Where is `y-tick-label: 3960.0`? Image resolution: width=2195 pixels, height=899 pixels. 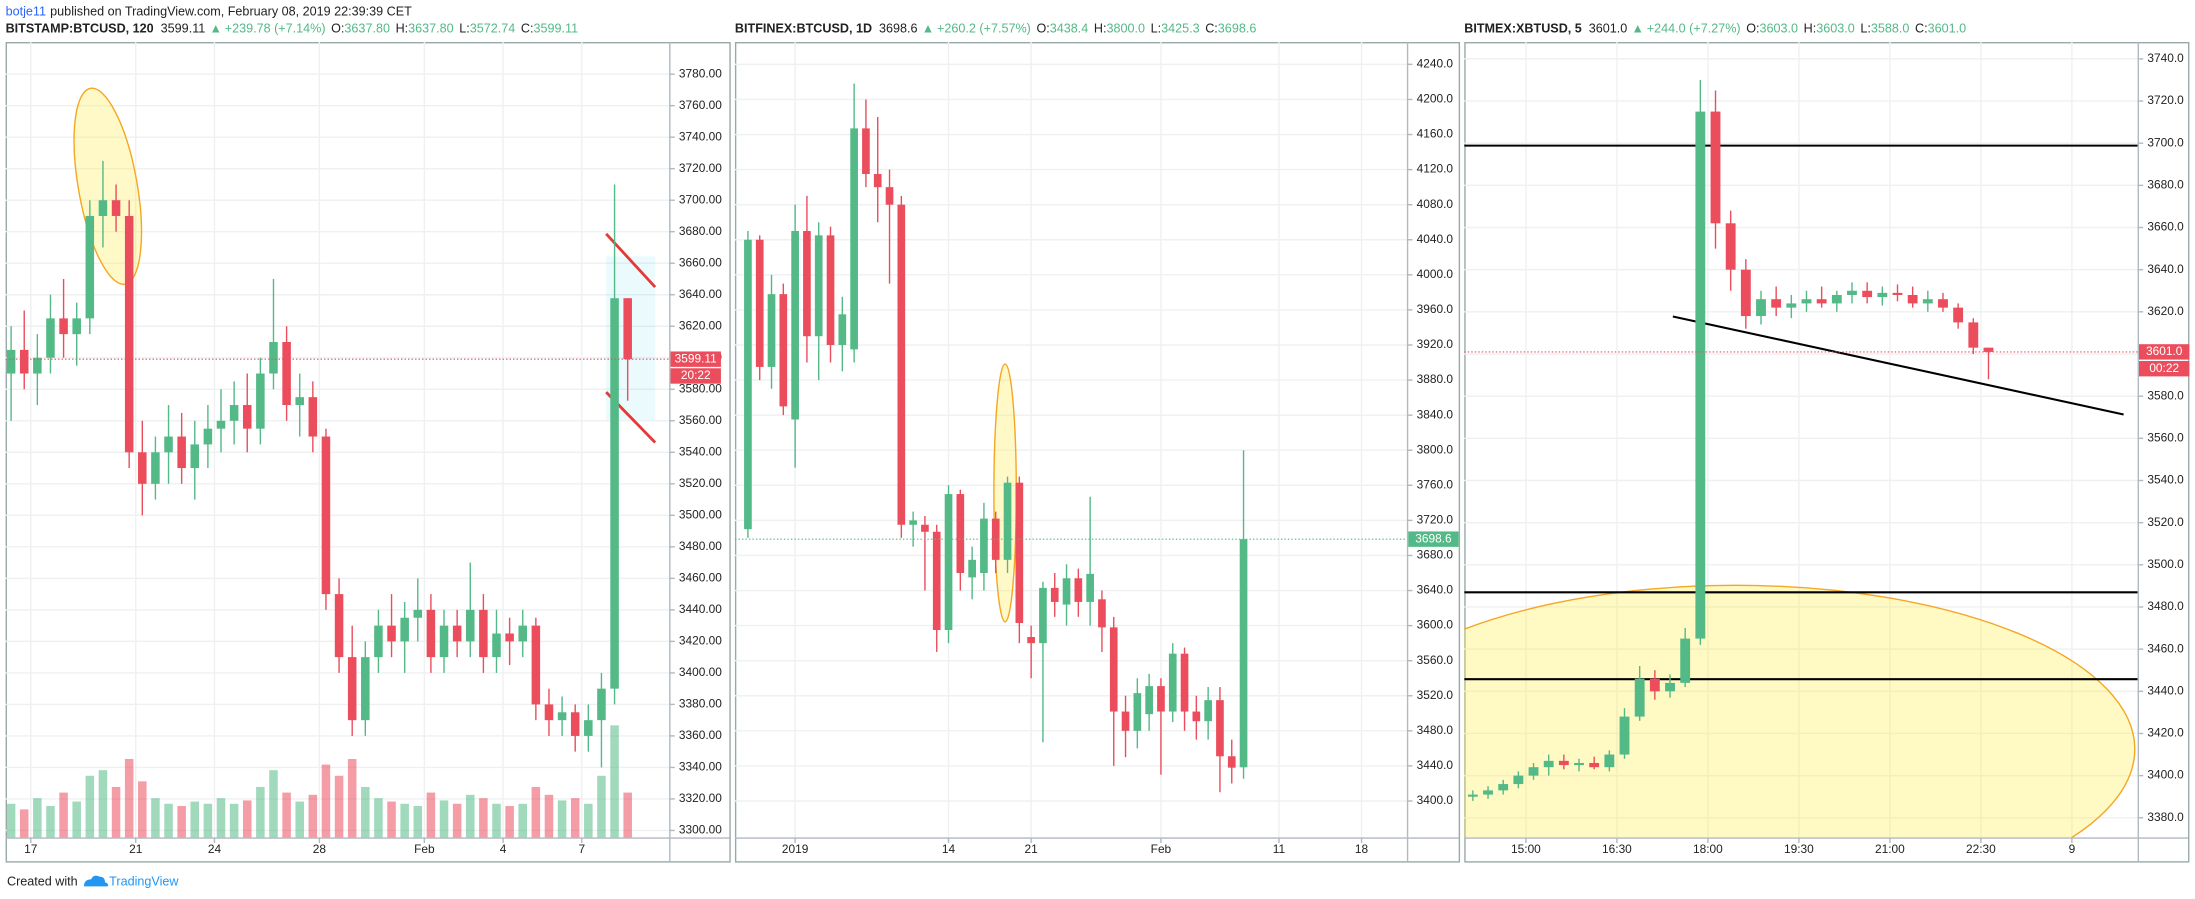 y-tick-label: 3960.0 is located at coordinates (1435, 309).